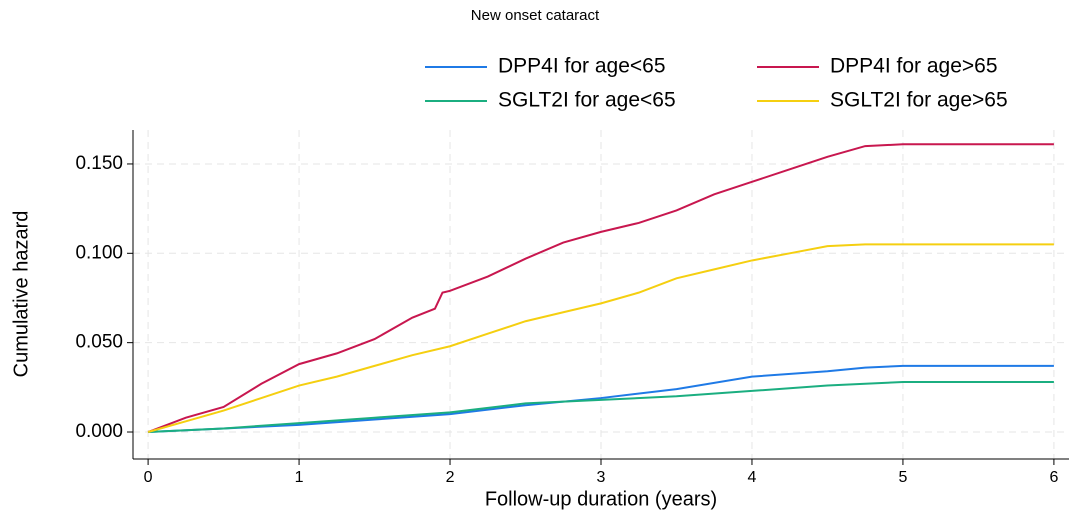  I want to click on legend-label: DPP4I for age<65, so click(582, 66).